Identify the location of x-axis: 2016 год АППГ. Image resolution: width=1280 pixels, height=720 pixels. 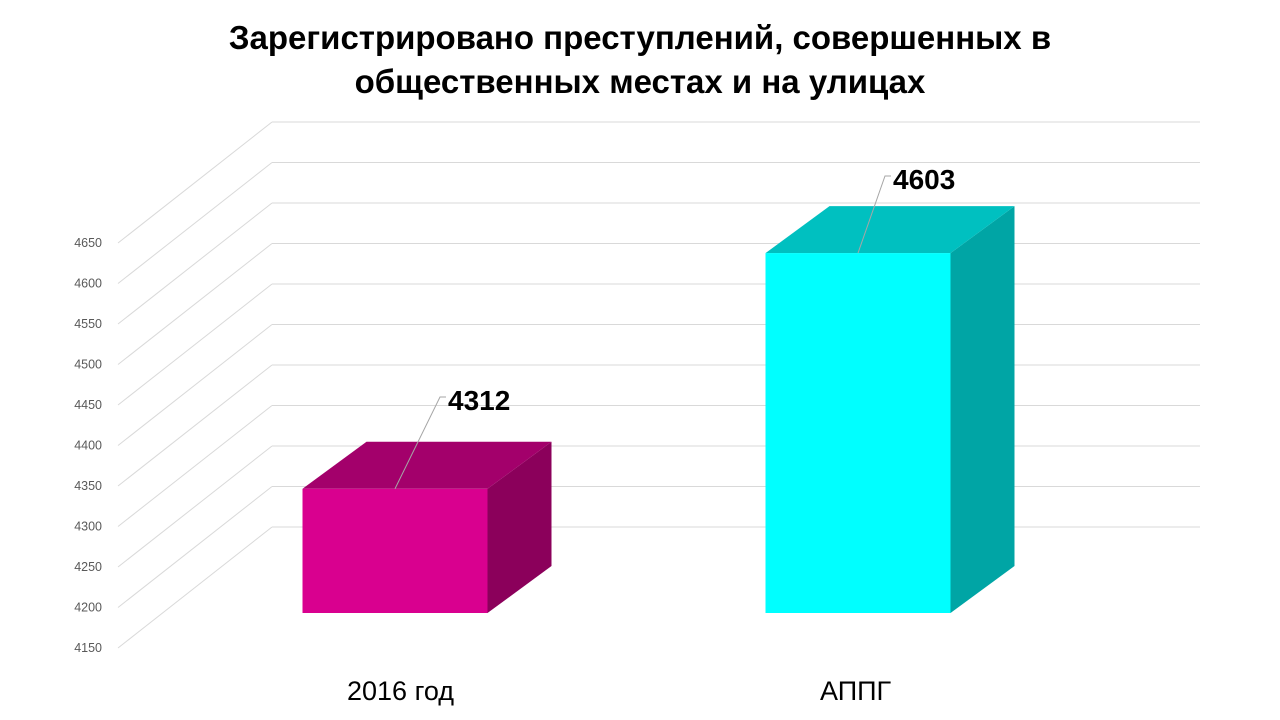
(619, 691).